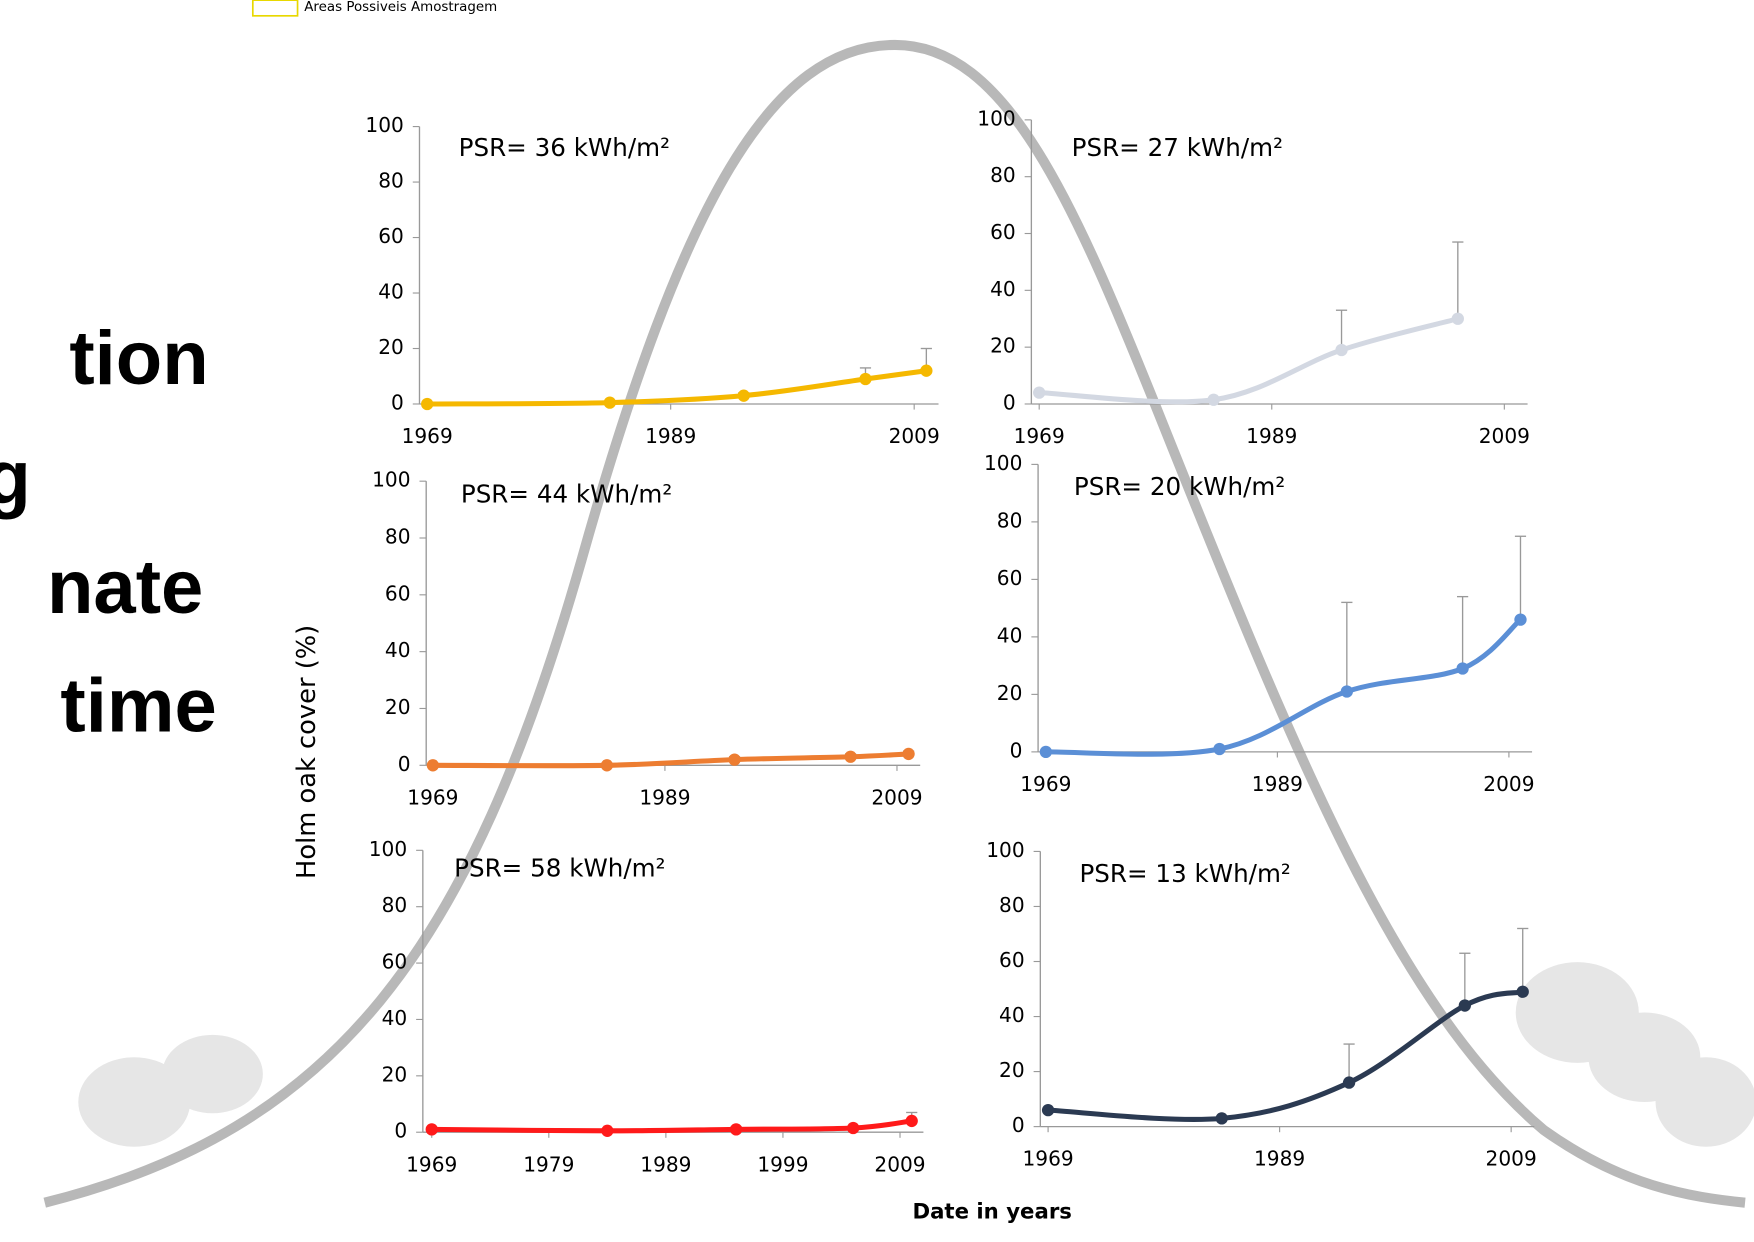 This screenshot has width=1754, height=1242. I want to click on x-axis-label: Date in years, so click(991, 1212).